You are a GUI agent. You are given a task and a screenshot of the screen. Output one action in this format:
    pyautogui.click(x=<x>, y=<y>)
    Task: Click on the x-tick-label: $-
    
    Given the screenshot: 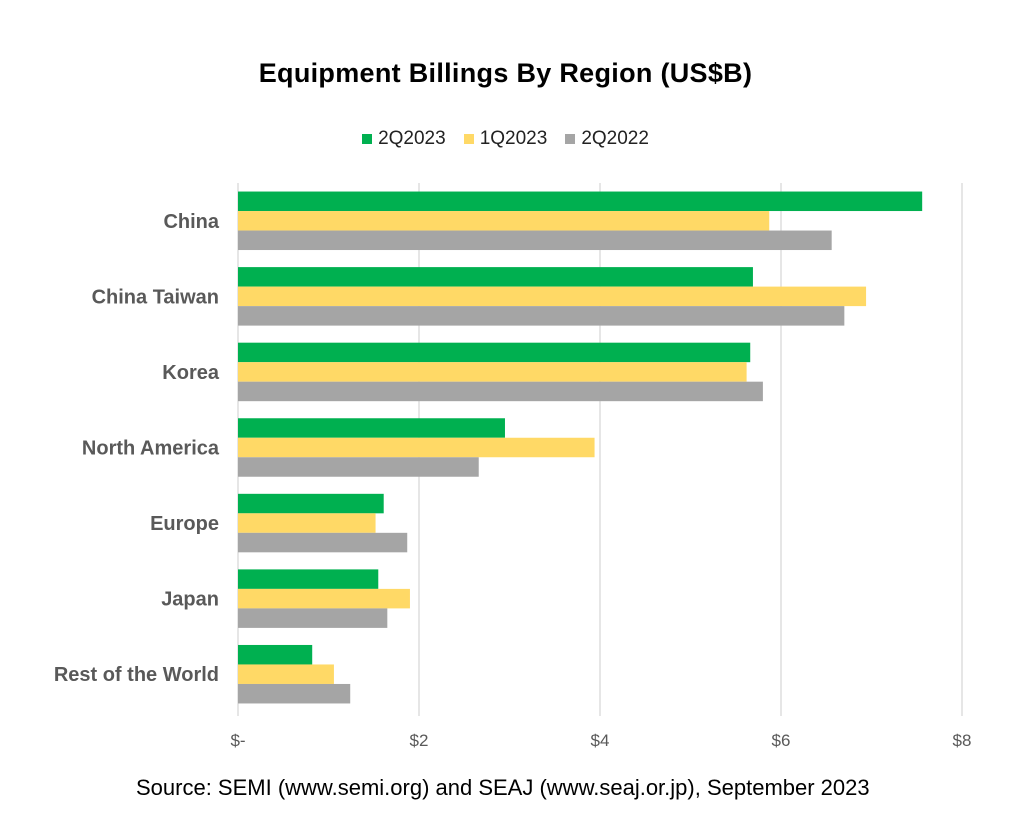 What is the action you would take?
    pyautogui.click(x=237, y=740)
    